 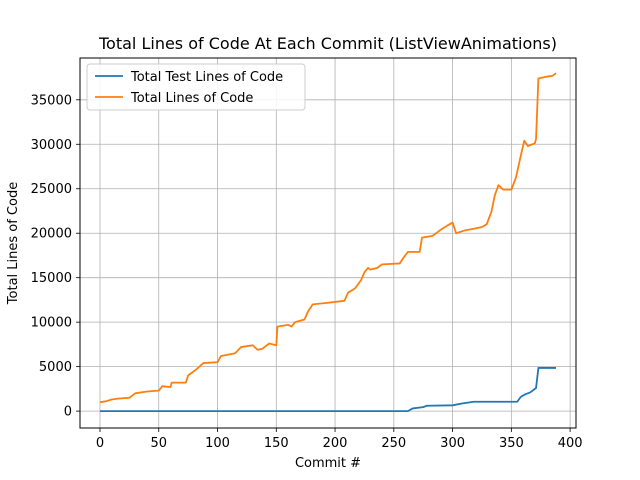 I want to click on x-tick-label: 300, so click(x=452, y=443).